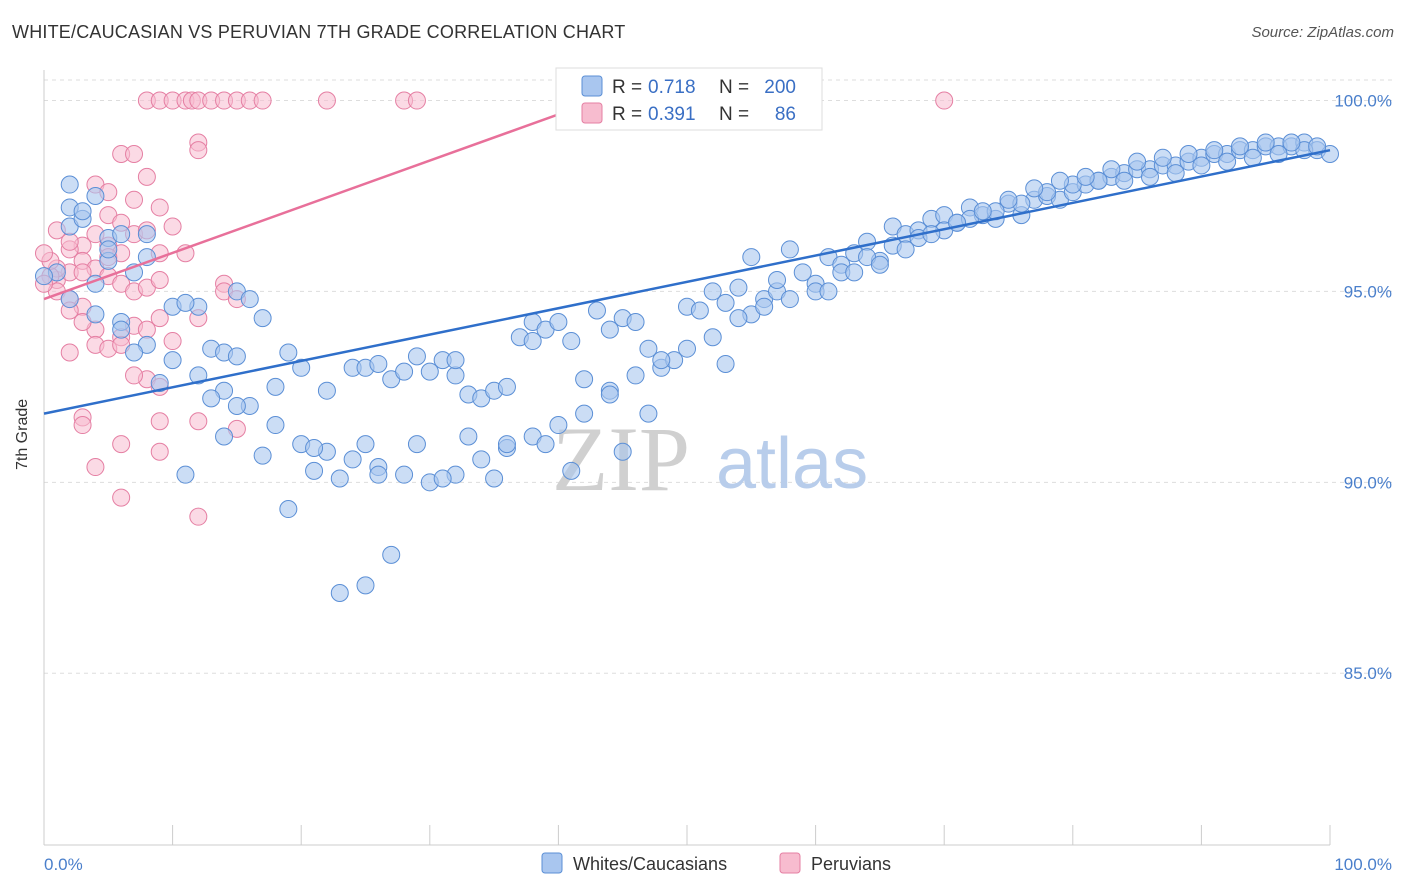  What do you see at coordinates (1322, 32) in the screenshot?
I see `chart-source: Source: ZipAtlas.com` at bounding box center [1322, 32].